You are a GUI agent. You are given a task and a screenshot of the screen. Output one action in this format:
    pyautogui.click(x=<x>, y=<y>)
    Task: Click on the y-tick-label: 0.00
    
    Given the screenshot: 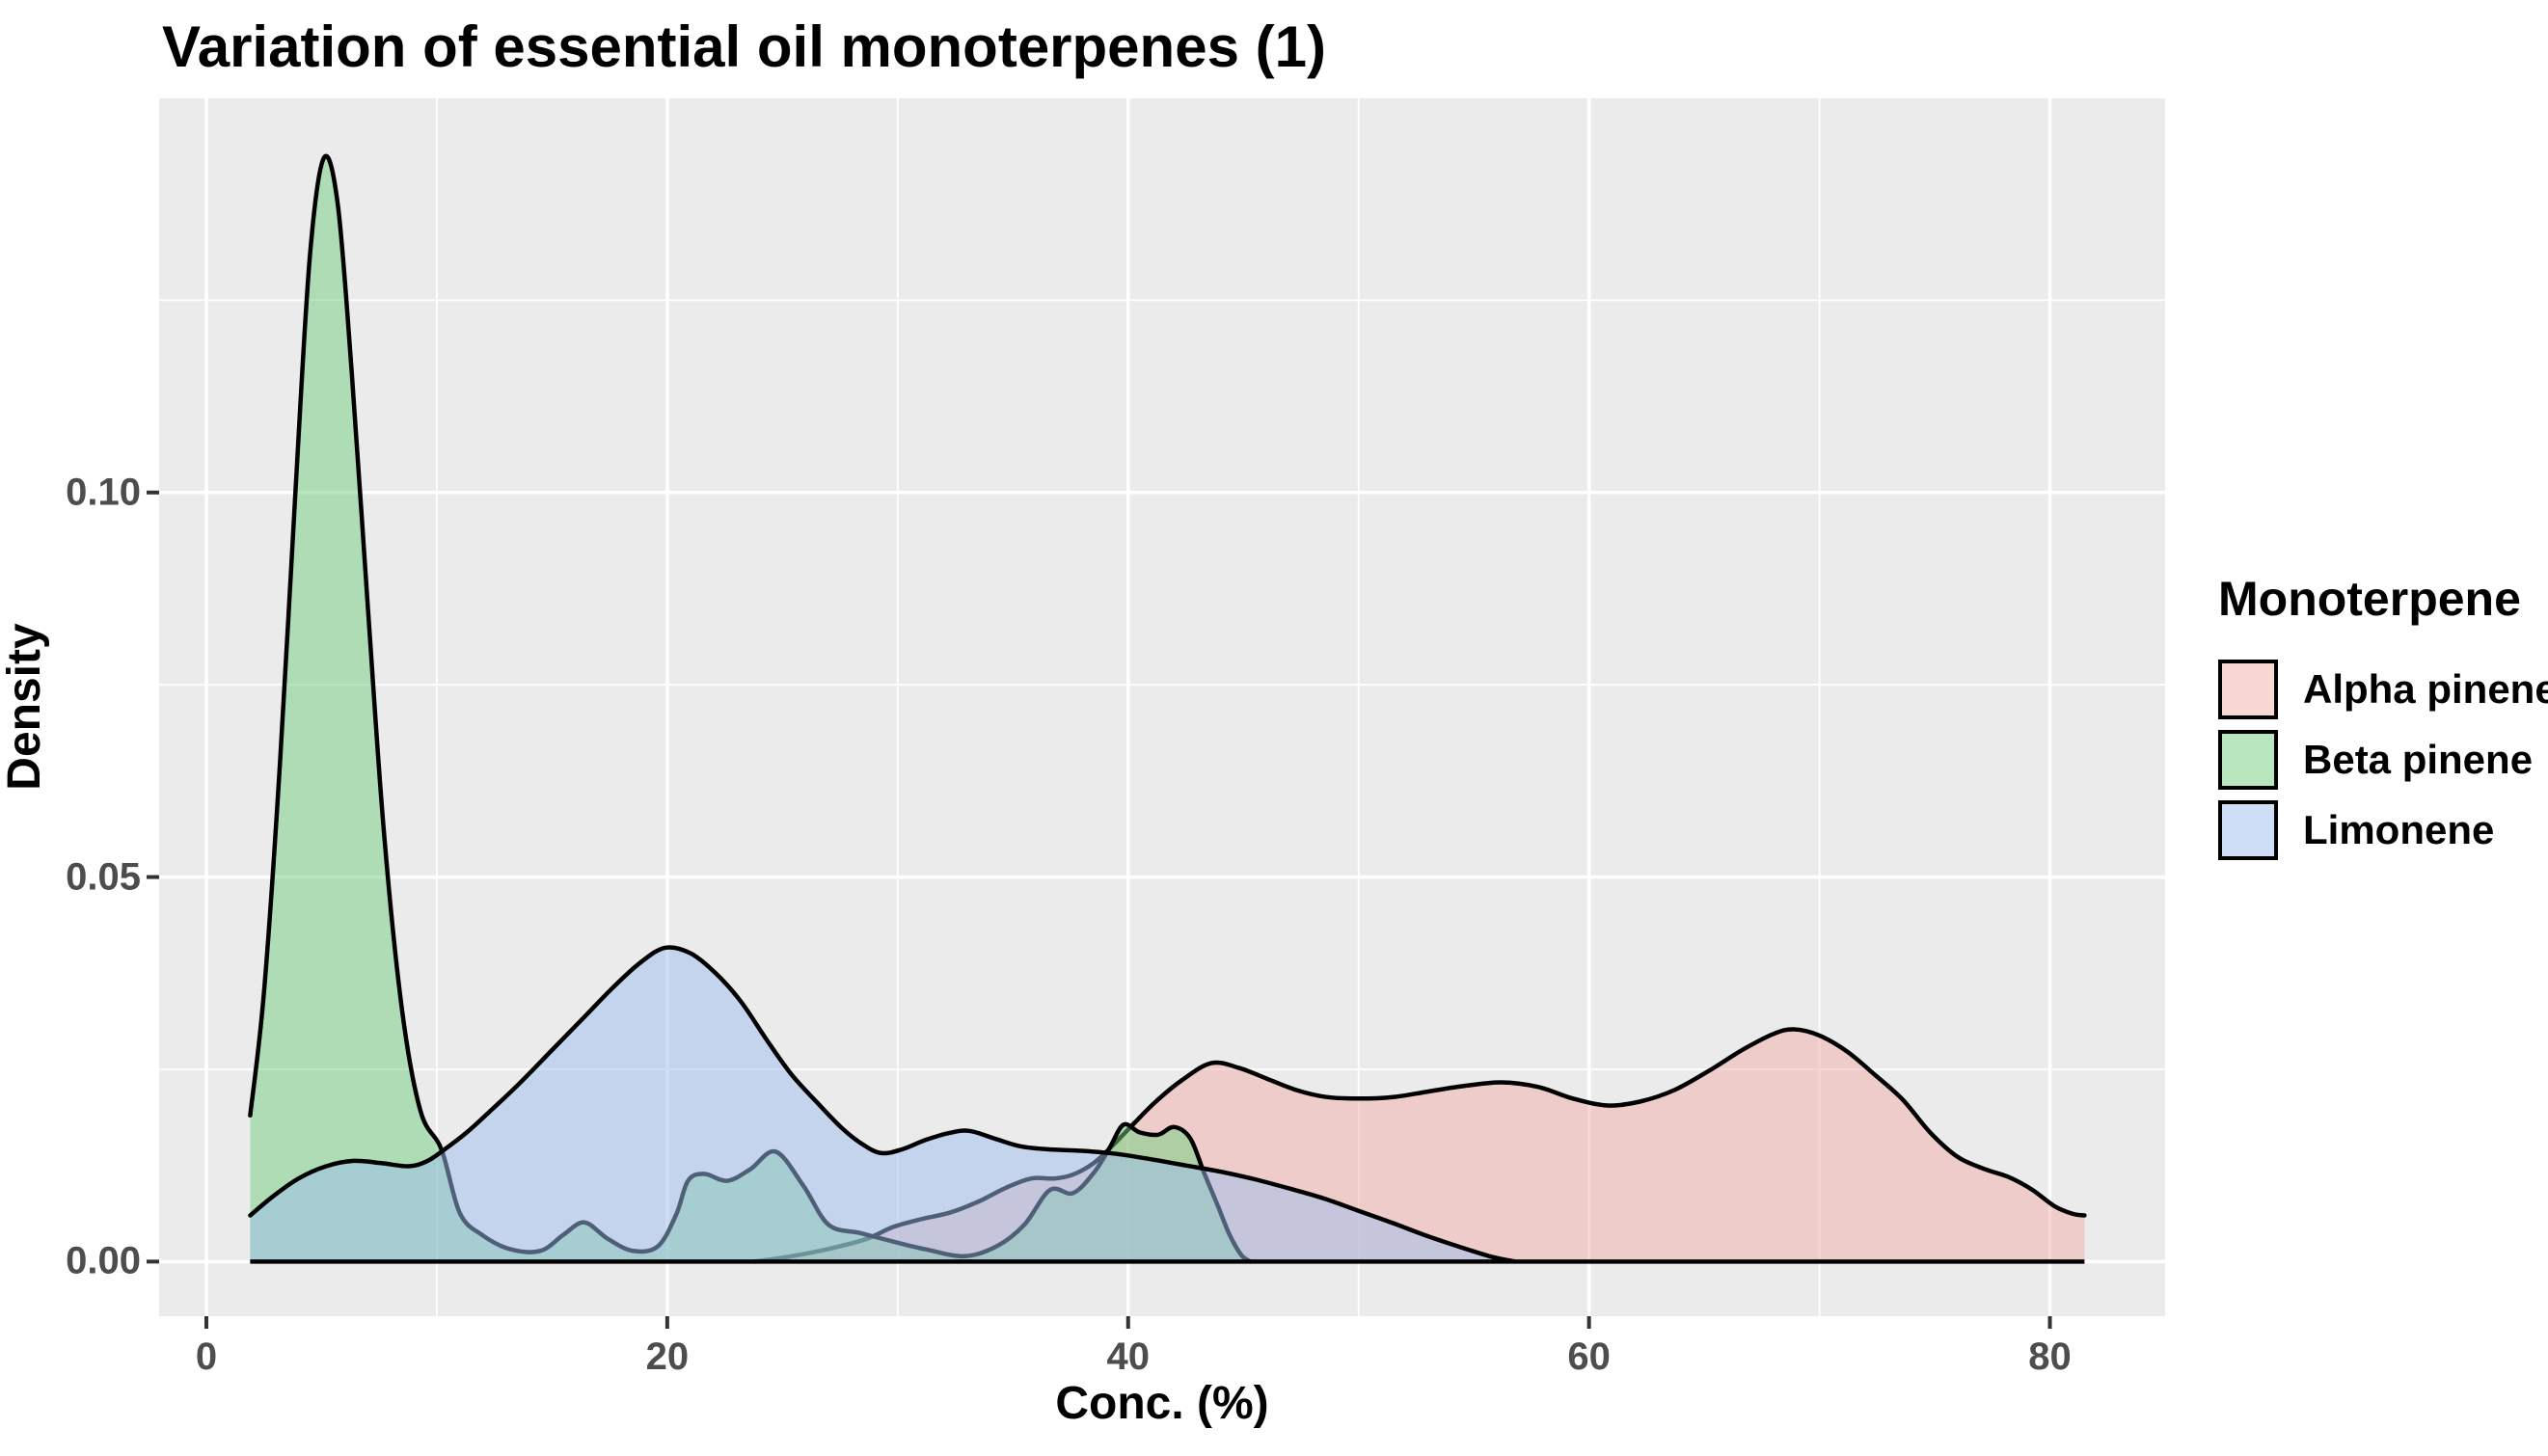 What is the action you would take?
    pyautogui.click(x=103, y=1260)
    